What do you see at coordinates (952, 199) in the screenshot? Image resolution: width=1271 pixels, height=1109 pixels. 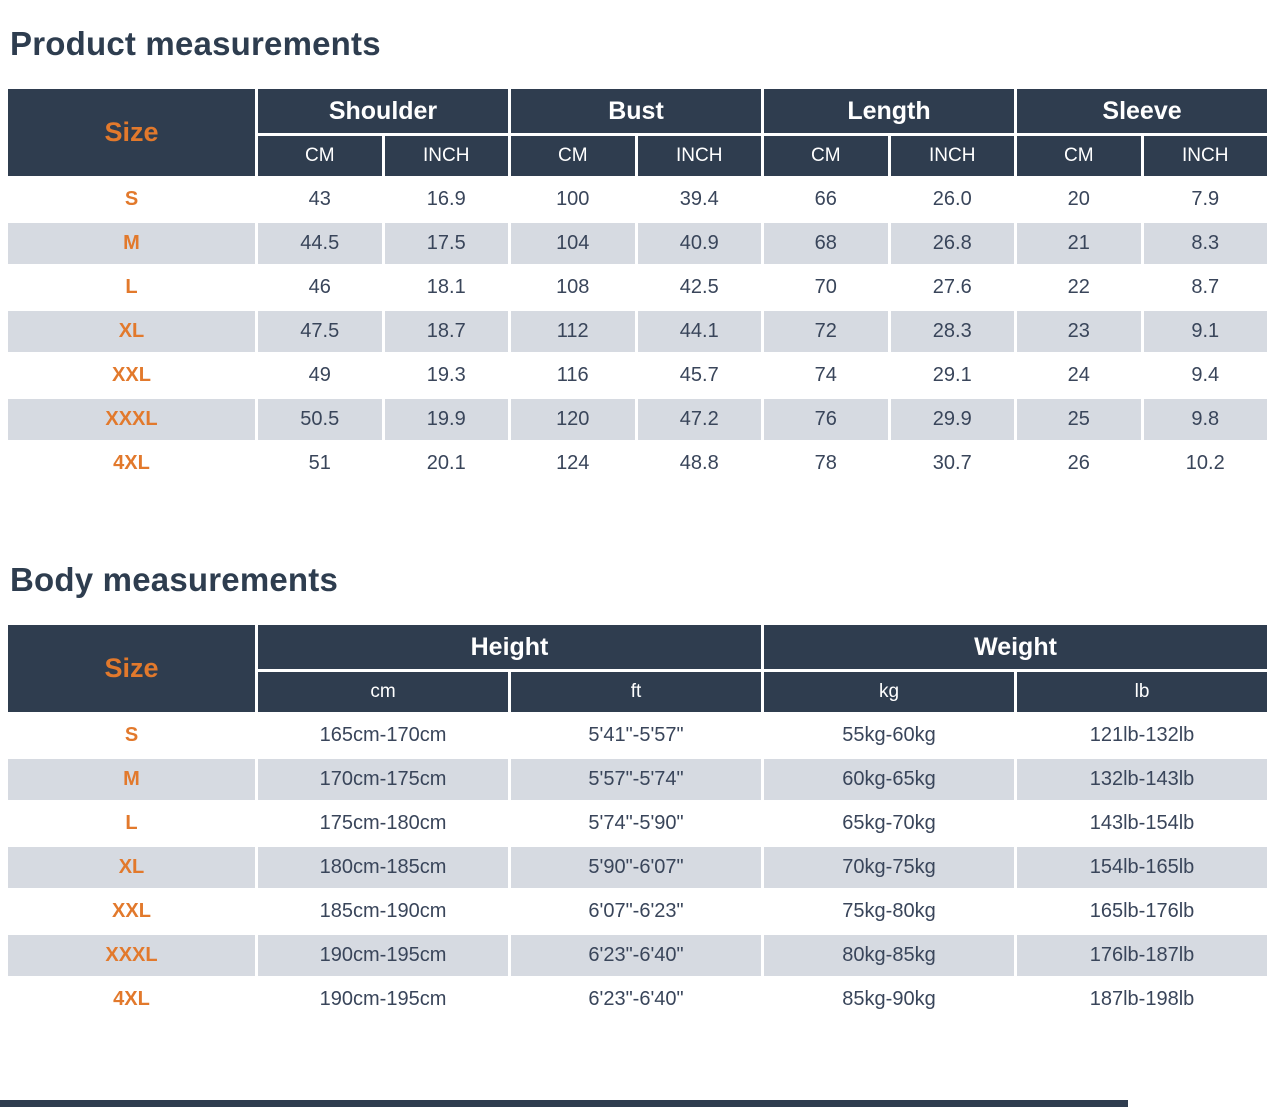 I see `measurement-value-cell: 26.0` at bounding box center [952, 199].